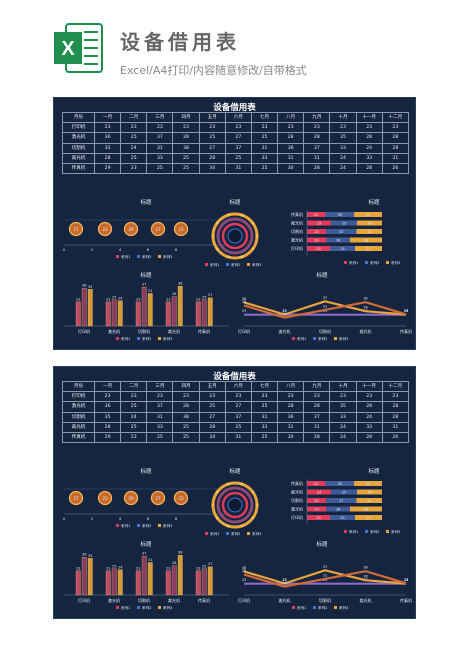 The width and height of the screenshot is (474, 650). Describe the element at coordinates (297, 223) in the screenshot. I see `category-label: 裁光机` at that location.